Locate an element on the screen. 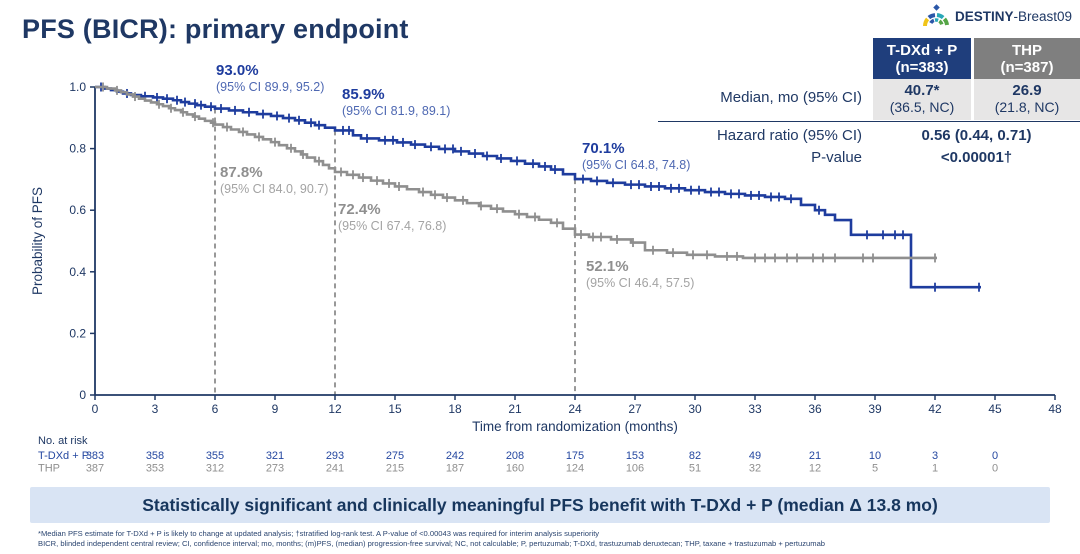  pvalue-row: P-value <0.00001† is located at coordinates (869, 157).